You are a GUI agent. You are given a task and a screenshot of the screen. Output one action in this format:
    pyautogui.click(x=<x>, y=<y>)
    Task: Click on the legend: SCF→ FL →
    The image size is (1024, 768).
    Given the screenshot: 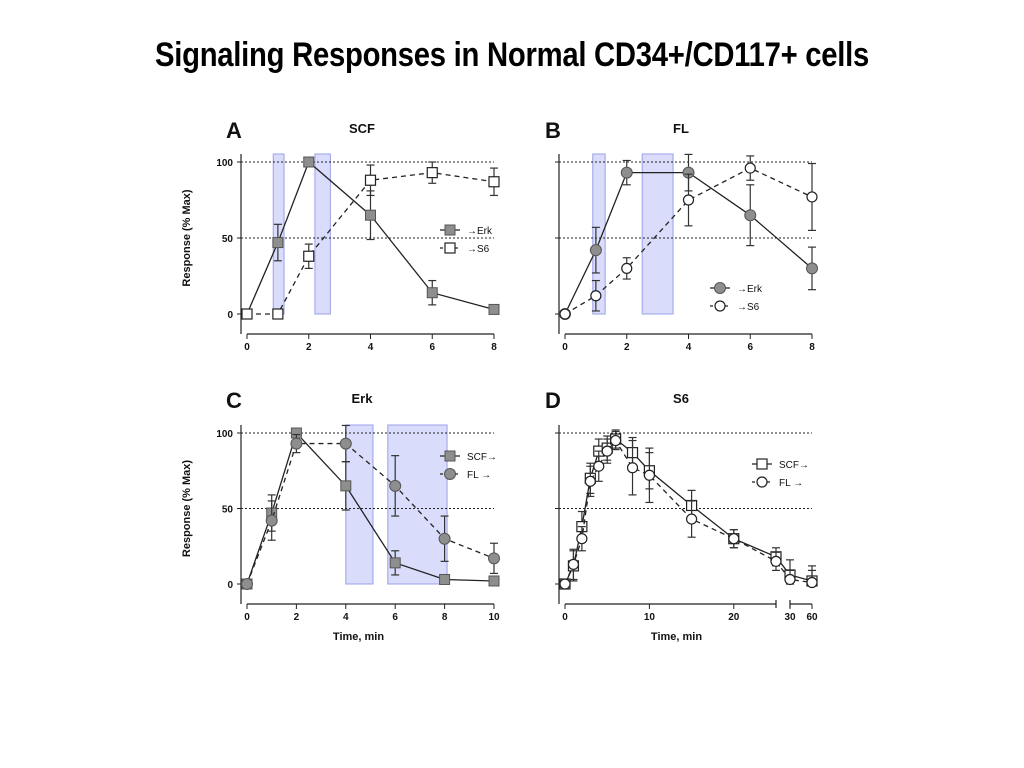 What is the action you would take?
    pyautogui.click(x=780, y=473)
    